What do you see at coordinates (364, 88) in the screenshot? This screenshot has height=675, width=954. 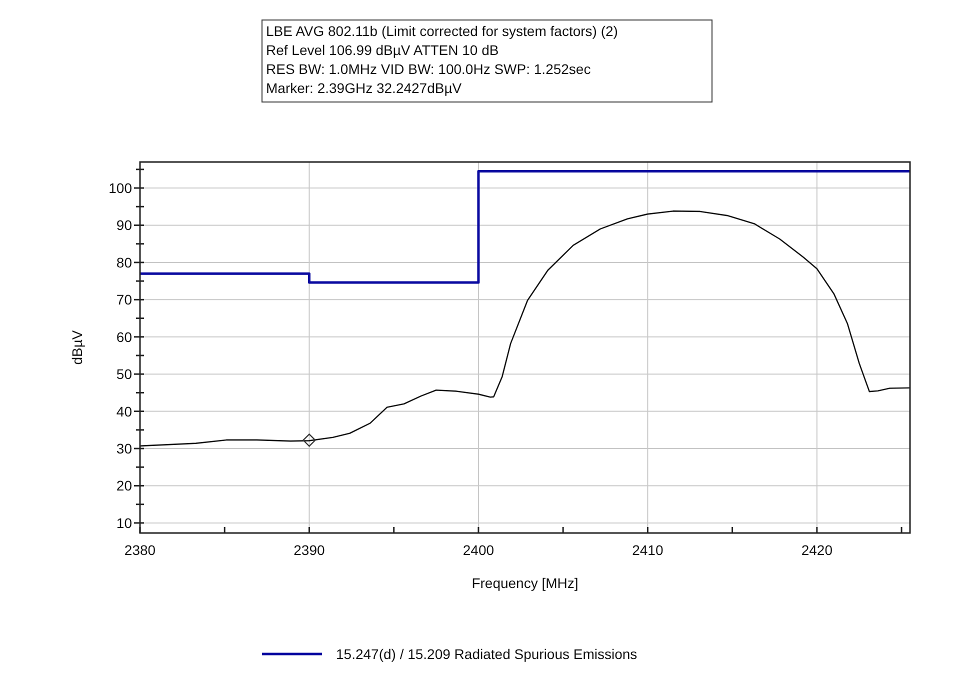 I see `text: Marker: 2.39GHz 32.2427dBµV` at bounding box center [364, 88].